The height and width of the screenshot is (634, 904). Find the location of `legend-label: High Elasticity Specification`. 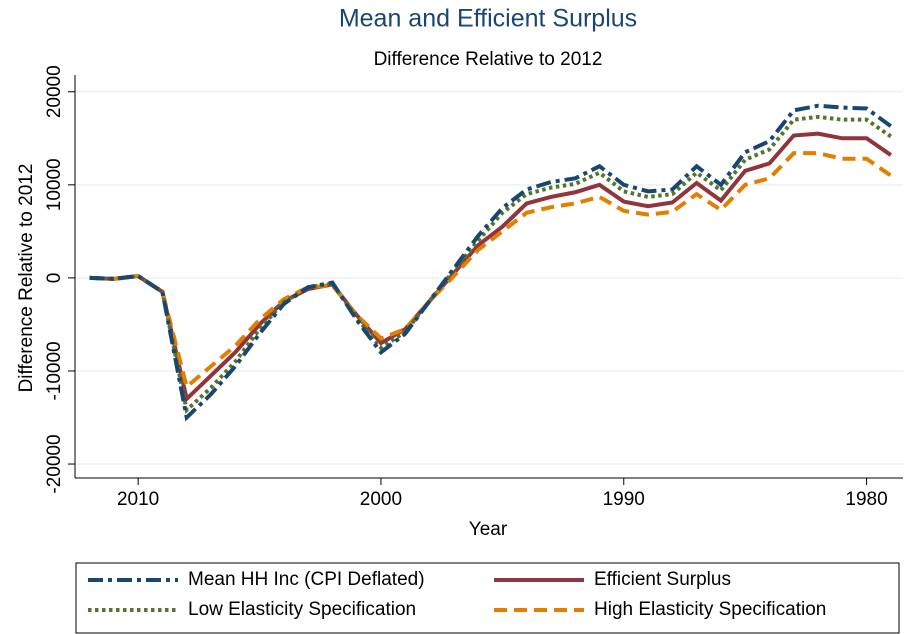

legend-label: High Elasticity Specification is located at coordinates (710, 609).